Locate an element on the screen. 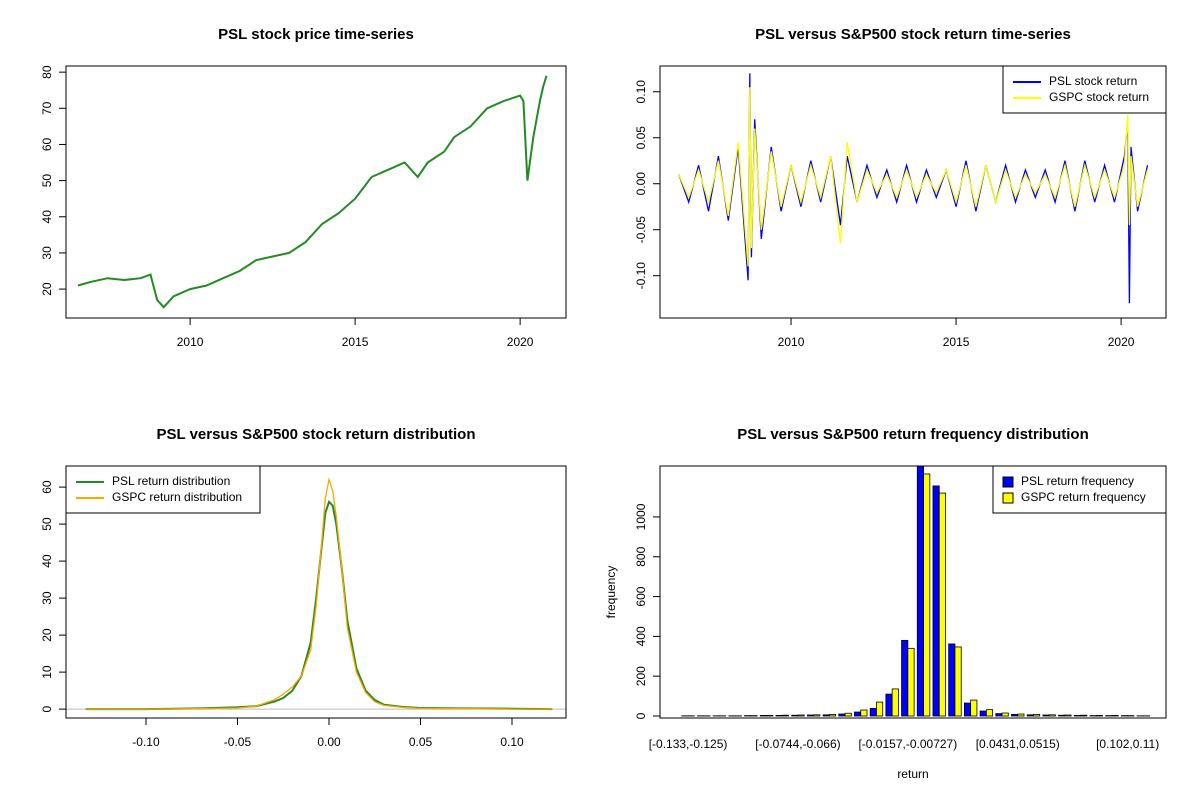 This screenshot has width=1200, height=800. y-tick-label: 0.00 is located at coordinates (641, 184).